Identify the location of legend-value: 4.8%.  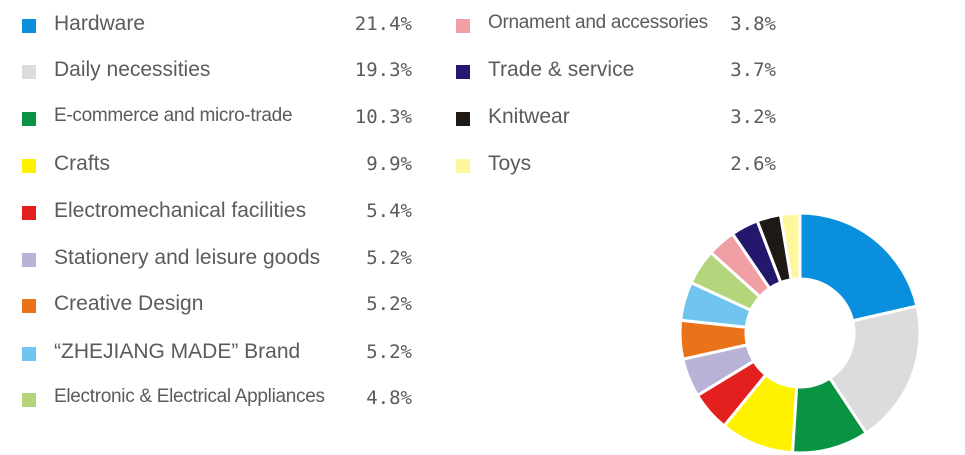
(389, 398).